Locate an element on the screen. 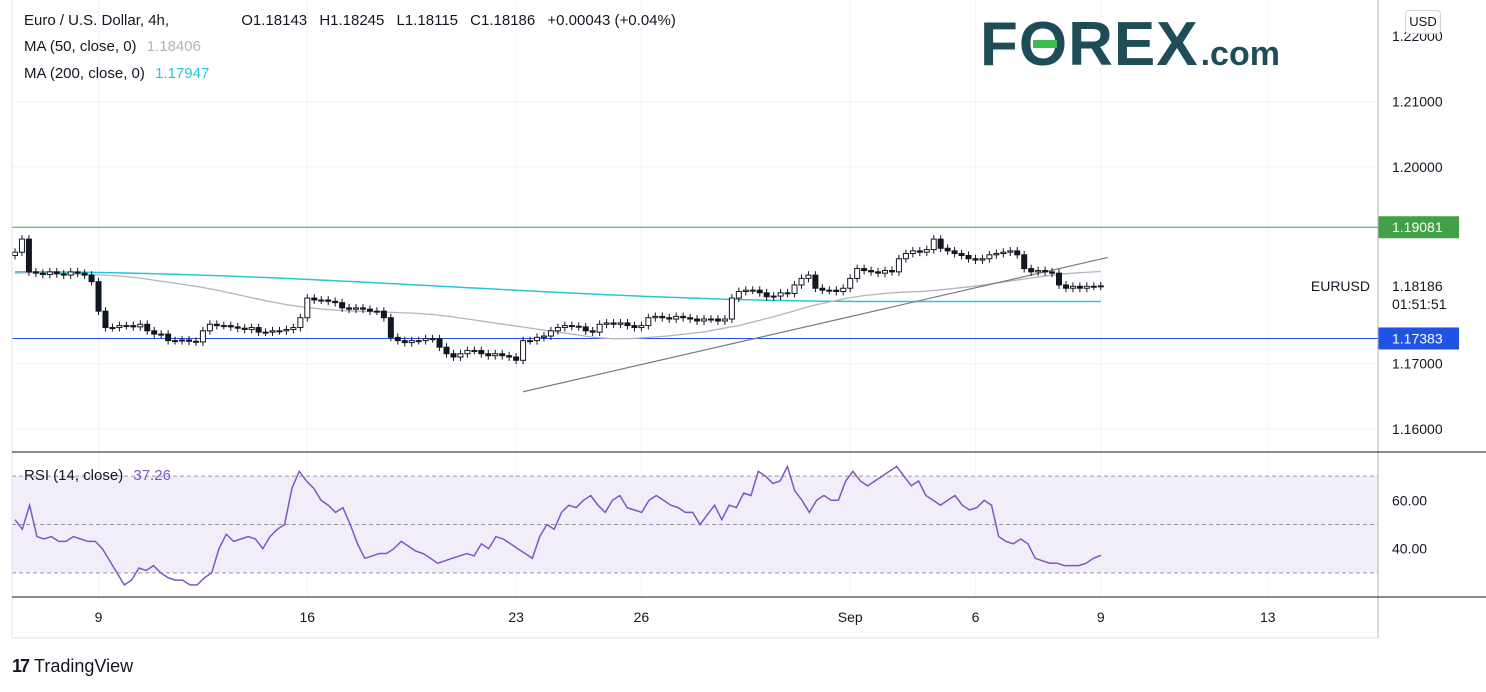 This screenshot has height=692, width=1486. tradingview-logo: 17 TradingView is located at coordinates (72, 666).